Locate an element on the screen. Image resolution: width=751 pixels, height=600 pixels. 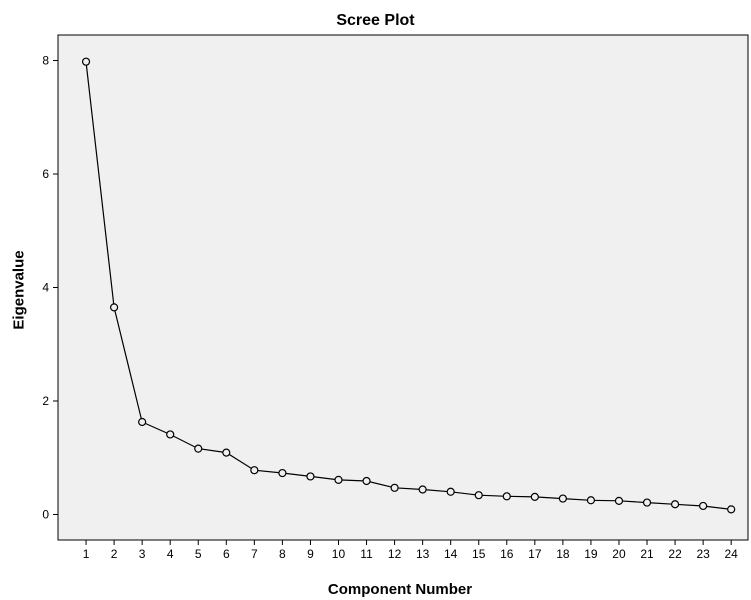
x-tick-label: 4 is located at coordinates (170, 554).